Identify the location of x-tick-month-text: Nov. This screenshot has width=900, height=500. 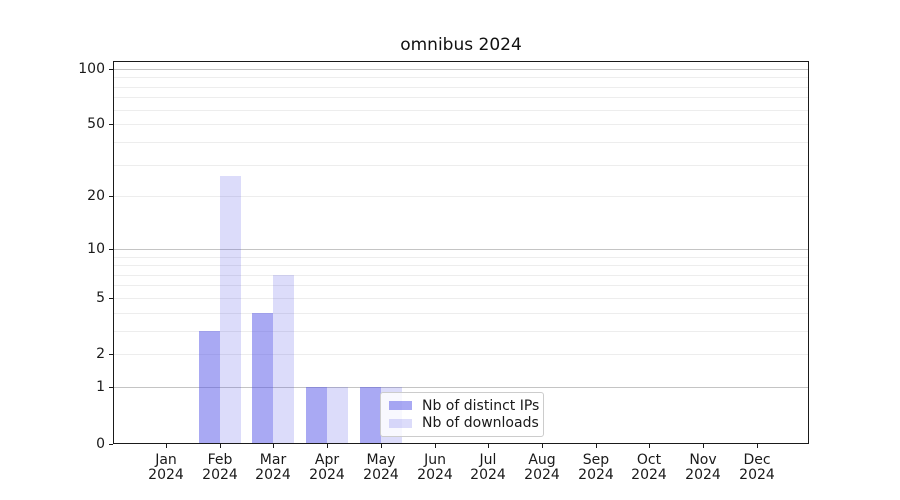
(703, 460).